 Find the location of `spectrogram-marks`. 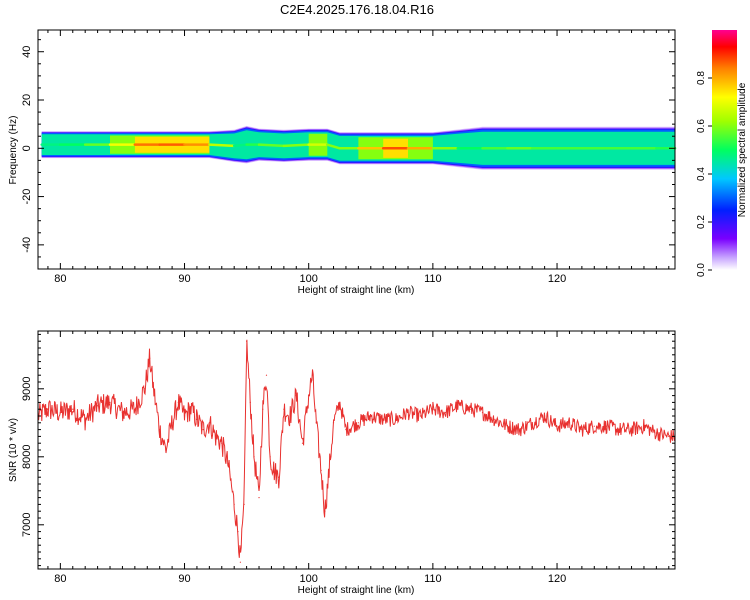

spectrogram-marks is located at coordinates (358, 147).